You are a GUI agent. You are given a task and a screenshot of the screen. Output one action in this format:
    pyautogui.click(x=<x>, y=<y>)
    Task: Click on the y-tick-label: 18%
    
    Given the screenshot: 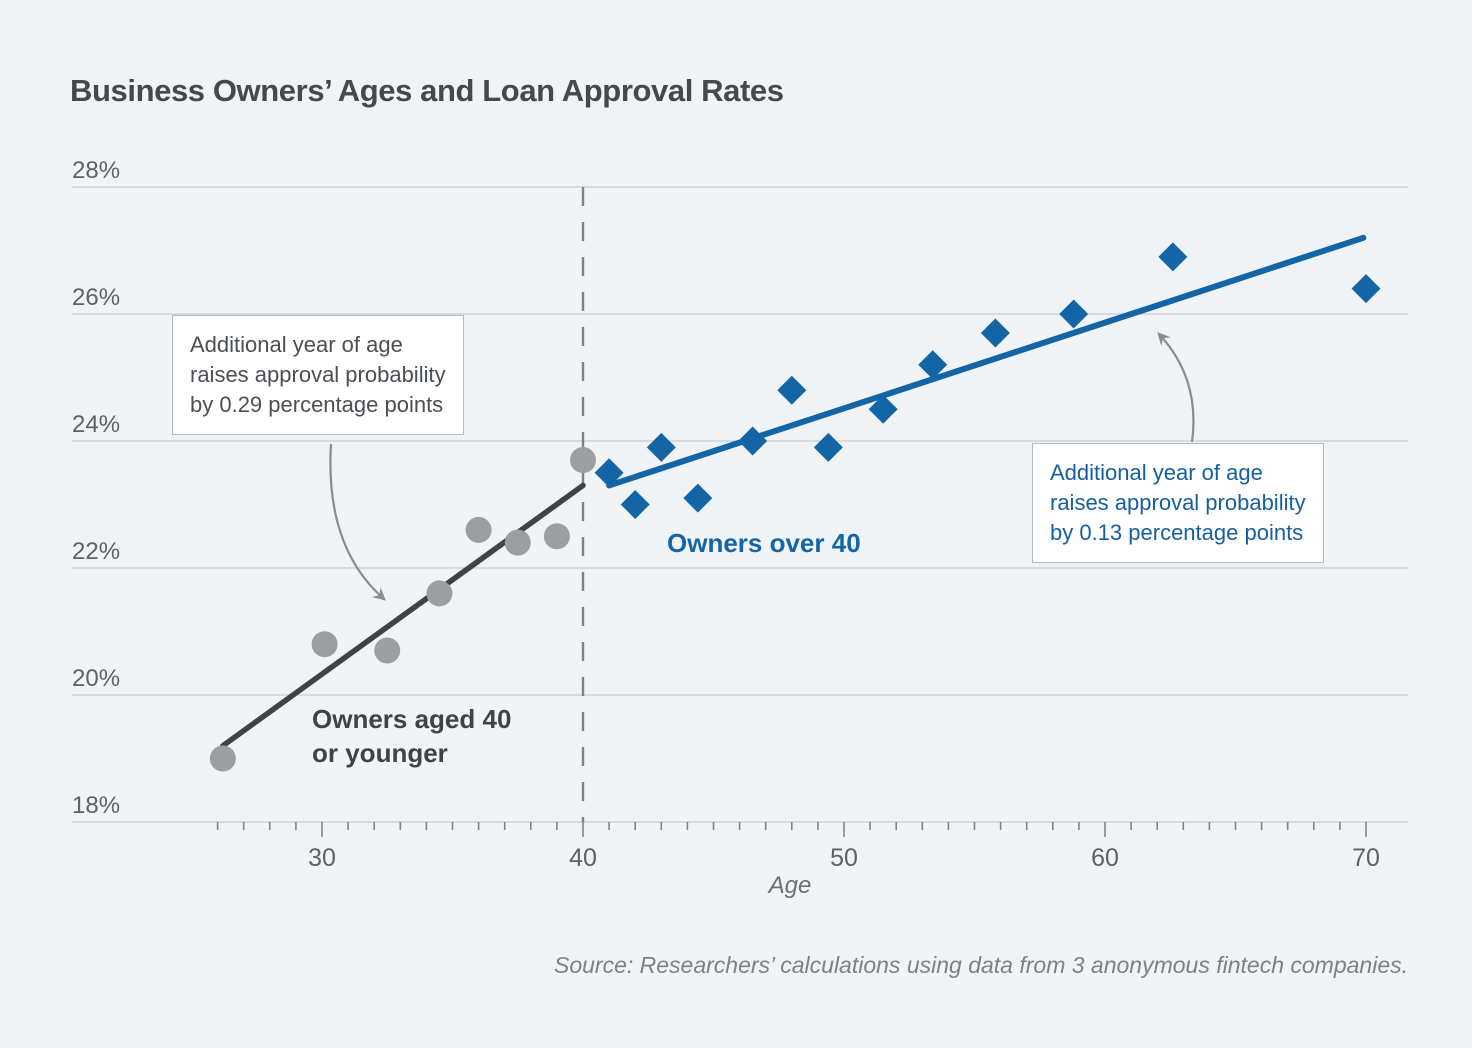 What is the action you would take?
    pyautogui.click(x=96, y=805)
    